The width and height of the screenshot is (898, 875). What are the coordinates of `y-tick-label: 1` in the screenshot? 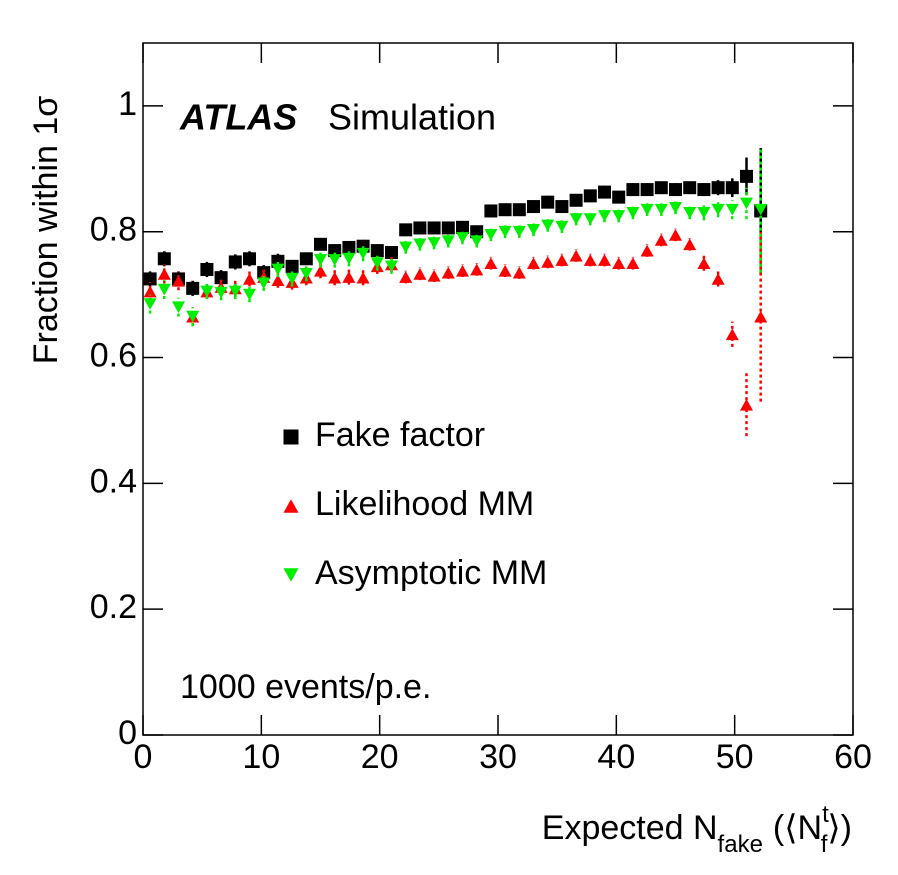 It's located at (127, 104).